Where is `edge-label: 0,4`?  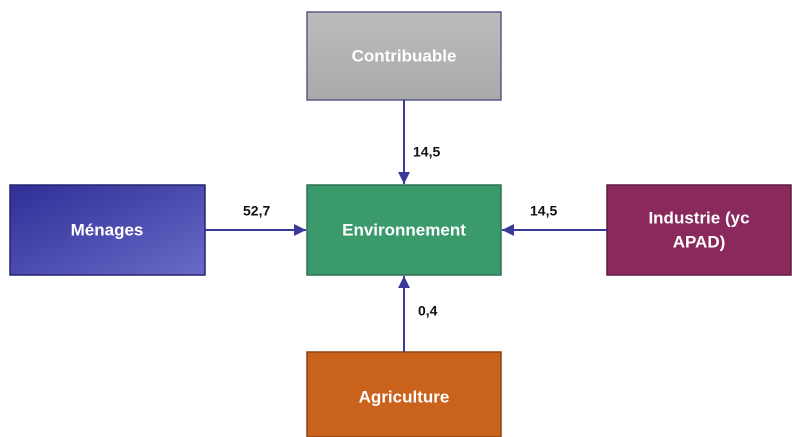 edge-label: 0,4 is located at coordinates (428, 311).